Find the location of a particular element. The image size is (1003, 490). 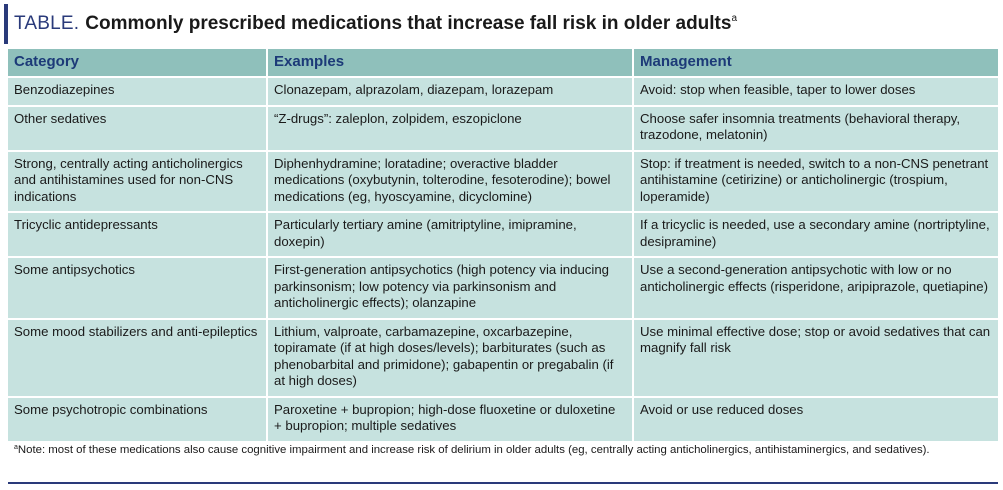

bottom-divider is located at coordinates (503, 483).